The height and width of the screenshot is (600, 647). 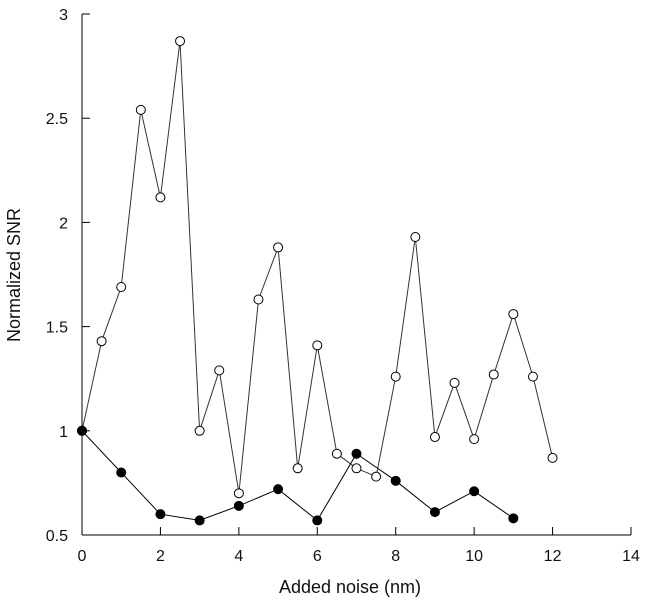 I want to click on x-tick-label: 4, so click(x=238, y=556).